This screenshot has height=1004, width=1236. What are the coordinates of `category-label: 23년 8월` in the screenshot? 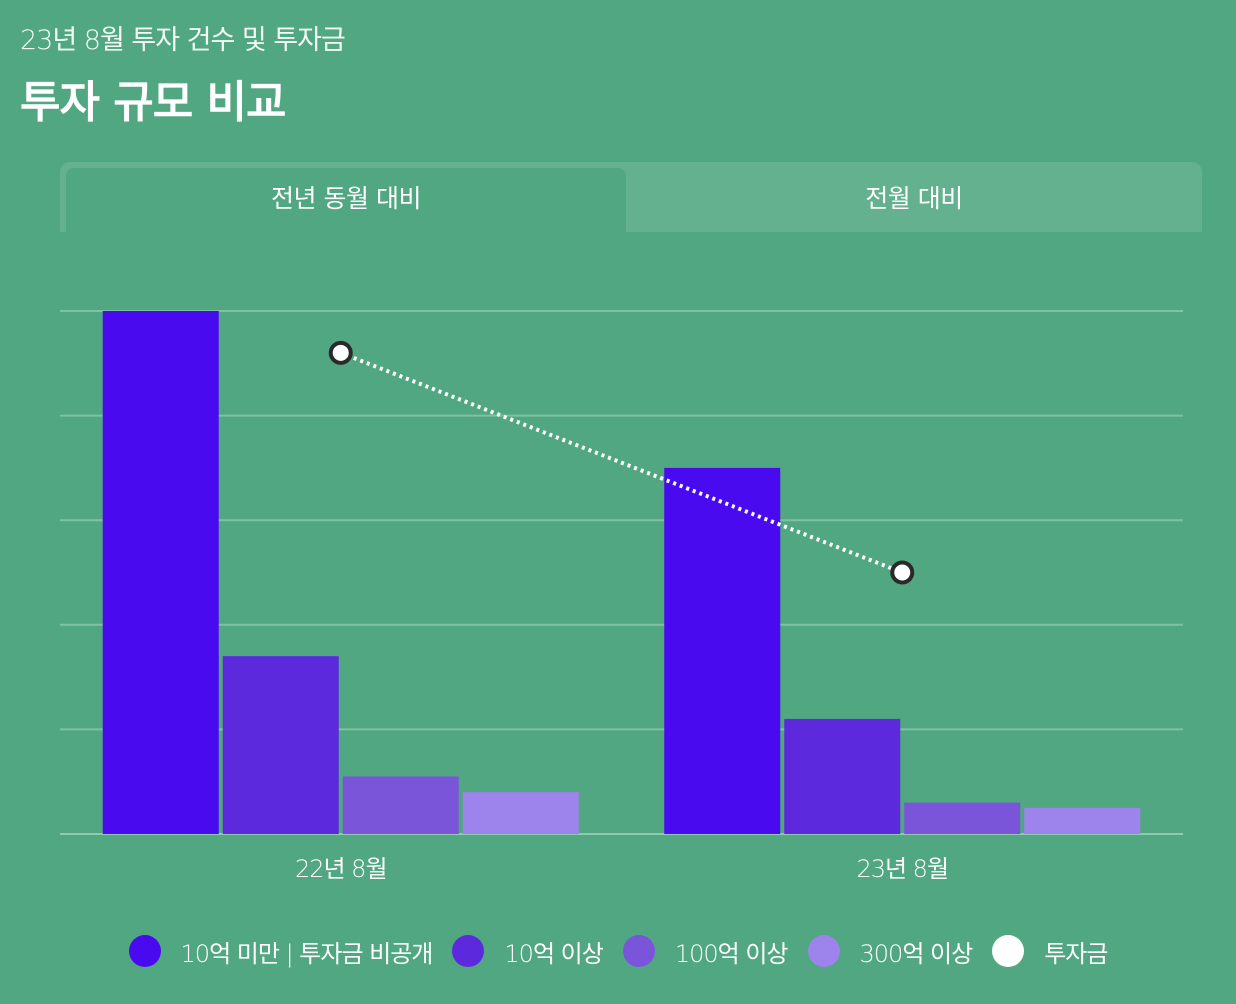 It's located at (902, 869).